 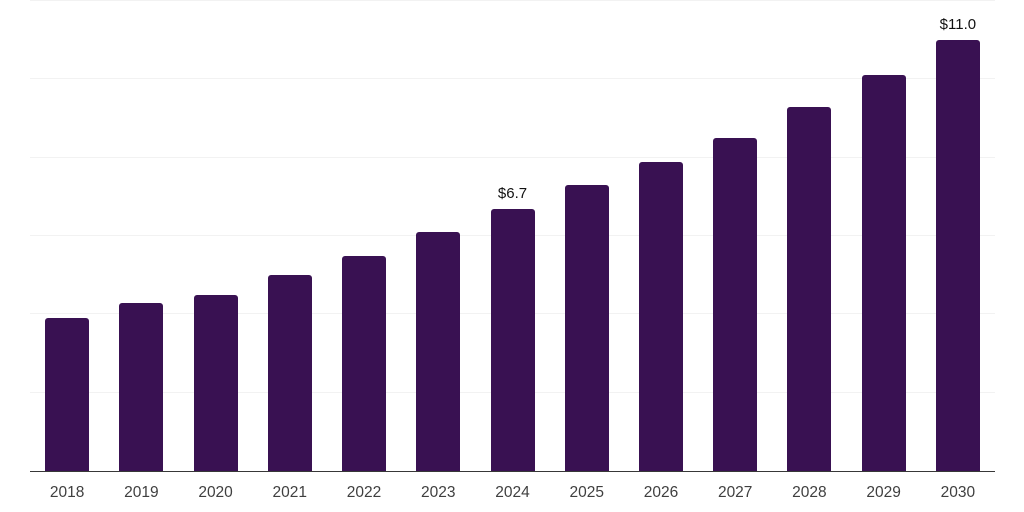 I want to click on x-tick-2027: 2027, so click(x=735, y=492).